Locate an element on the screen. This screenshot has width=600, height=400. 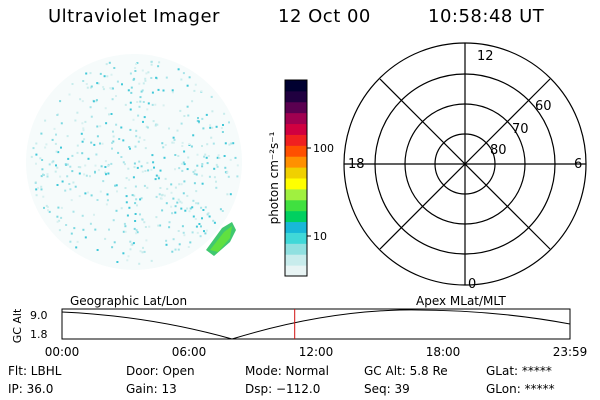
lat-label-60: 60 is located at coordinates (543, 106).